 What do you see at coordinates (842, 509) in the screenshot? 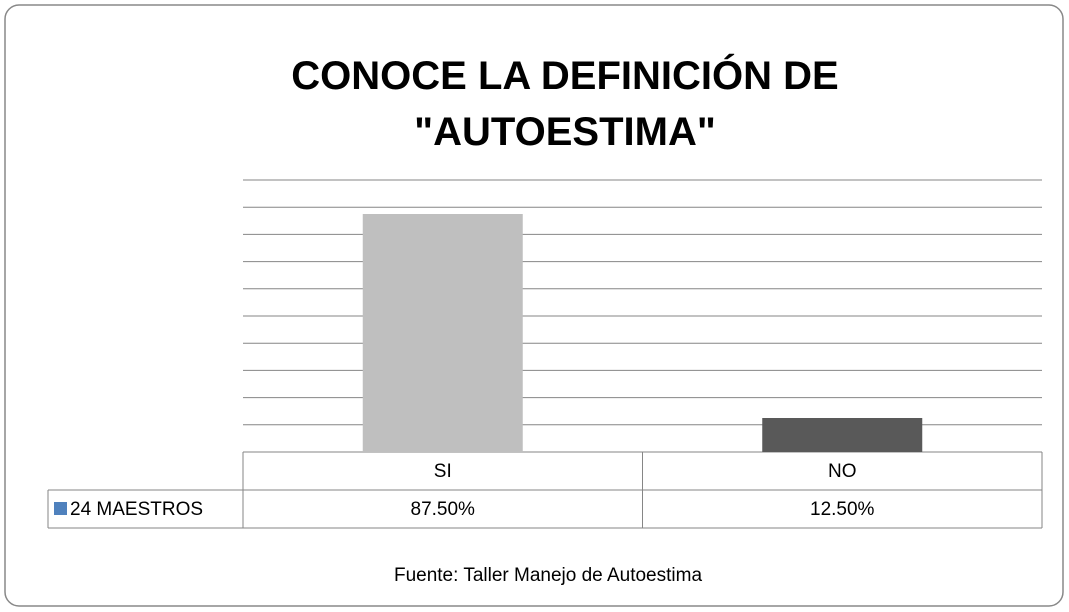
I see `value-label: 12.50%` at bounding box center [842, 509].